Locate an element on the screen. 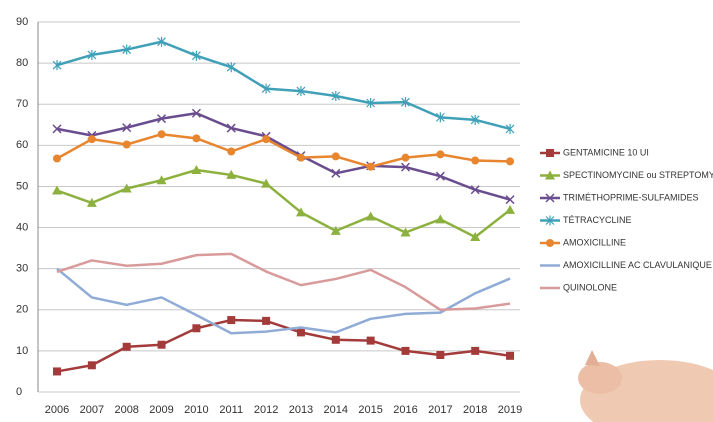 This screenshot has width=713, height=422. y-tick-label: 80 is located at coordinates (22, 63).